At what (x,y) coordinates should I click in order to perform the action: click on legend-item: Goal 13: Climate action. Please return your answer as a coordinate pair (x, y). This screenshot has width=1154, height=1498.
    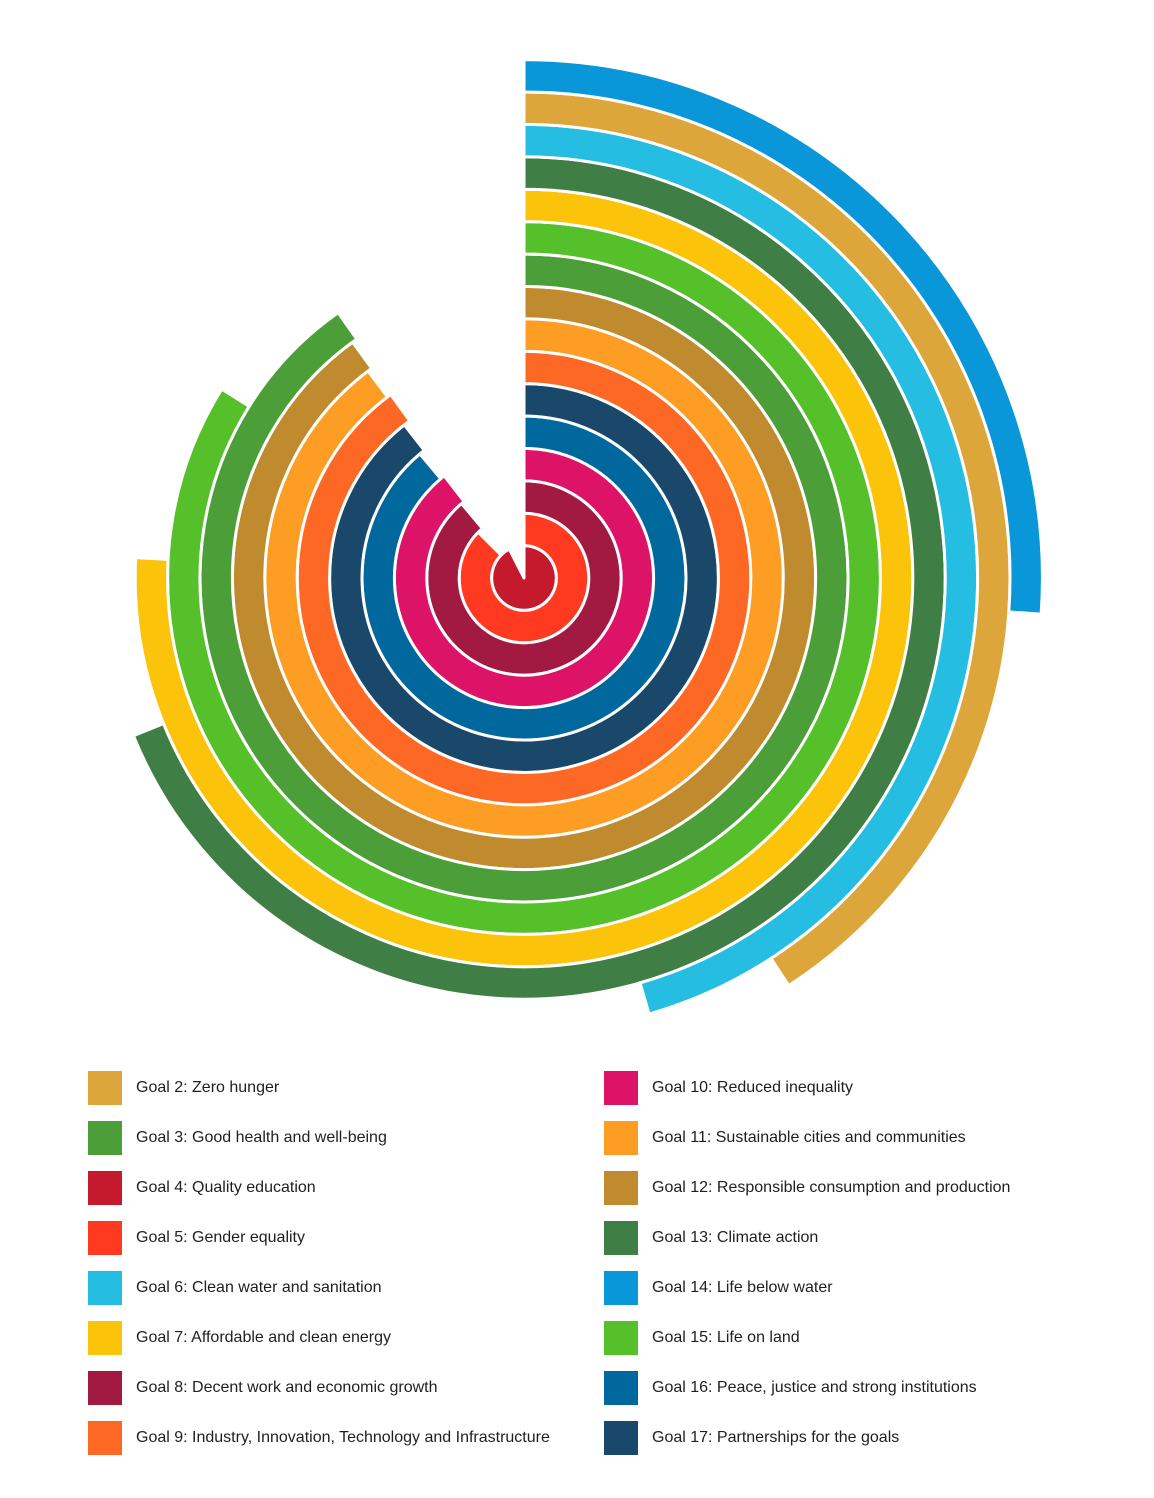
    Looking at the image, I should click on (711, 1238).